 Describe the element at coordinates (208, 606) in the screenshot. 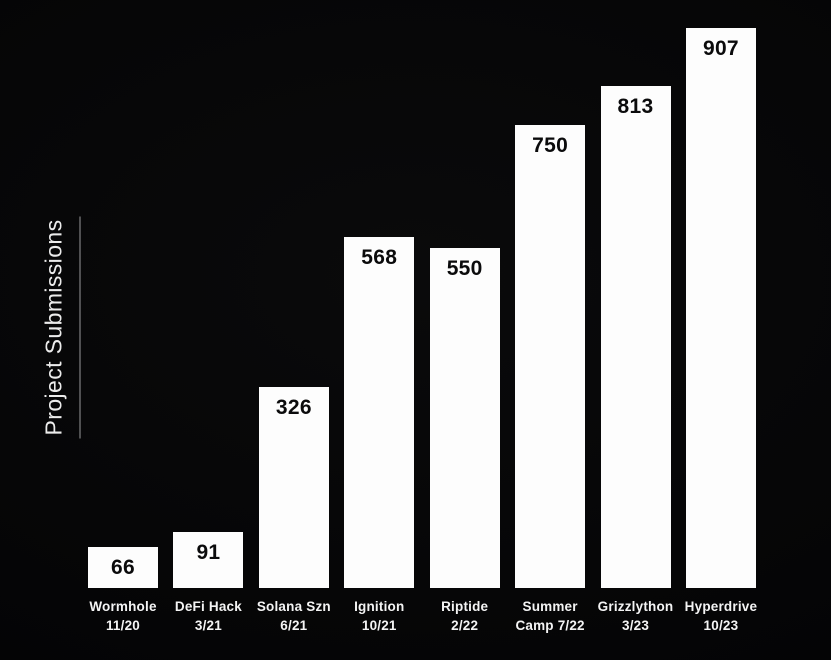

I see `x-tick-name: DeFi Hack` at that location.